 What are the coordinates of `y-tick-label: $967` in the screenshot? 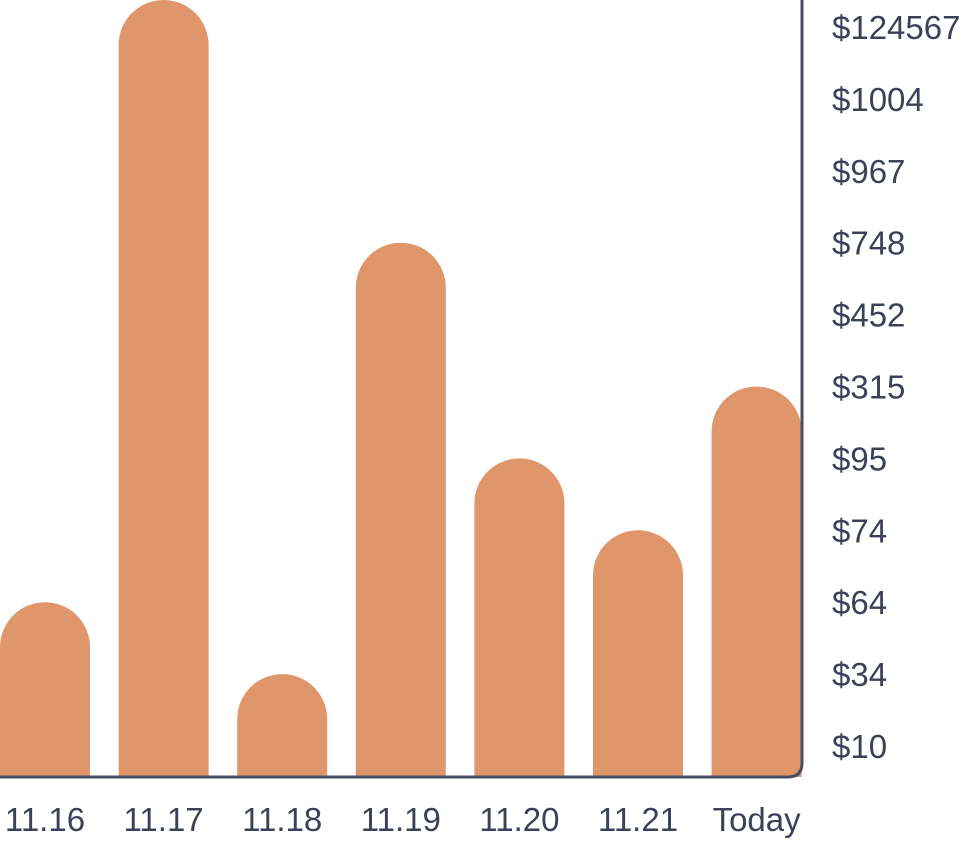 It's located at (868, 171).